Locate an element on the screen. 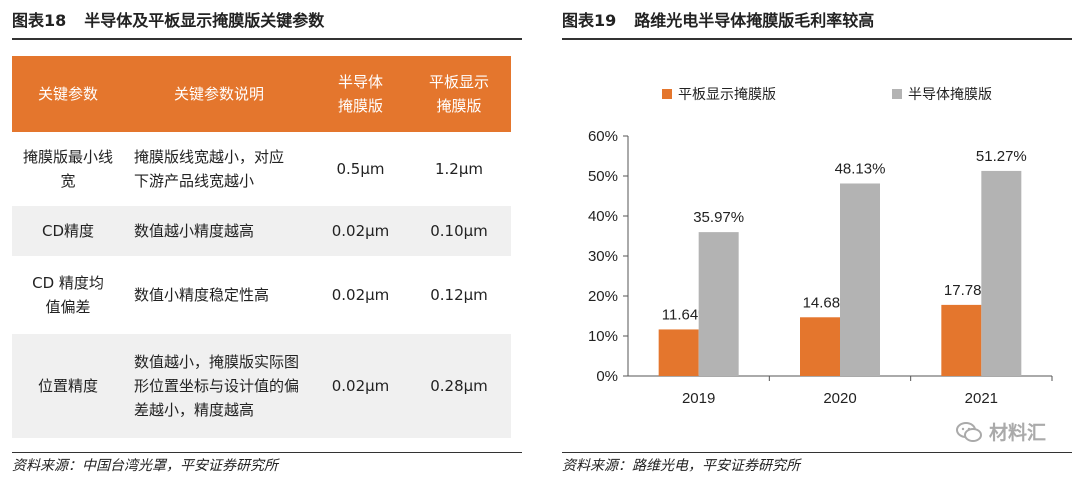 The height and width of the screenshot is (484, 1080). watermark: 材料汇 is located at coordinates (1000, 431).